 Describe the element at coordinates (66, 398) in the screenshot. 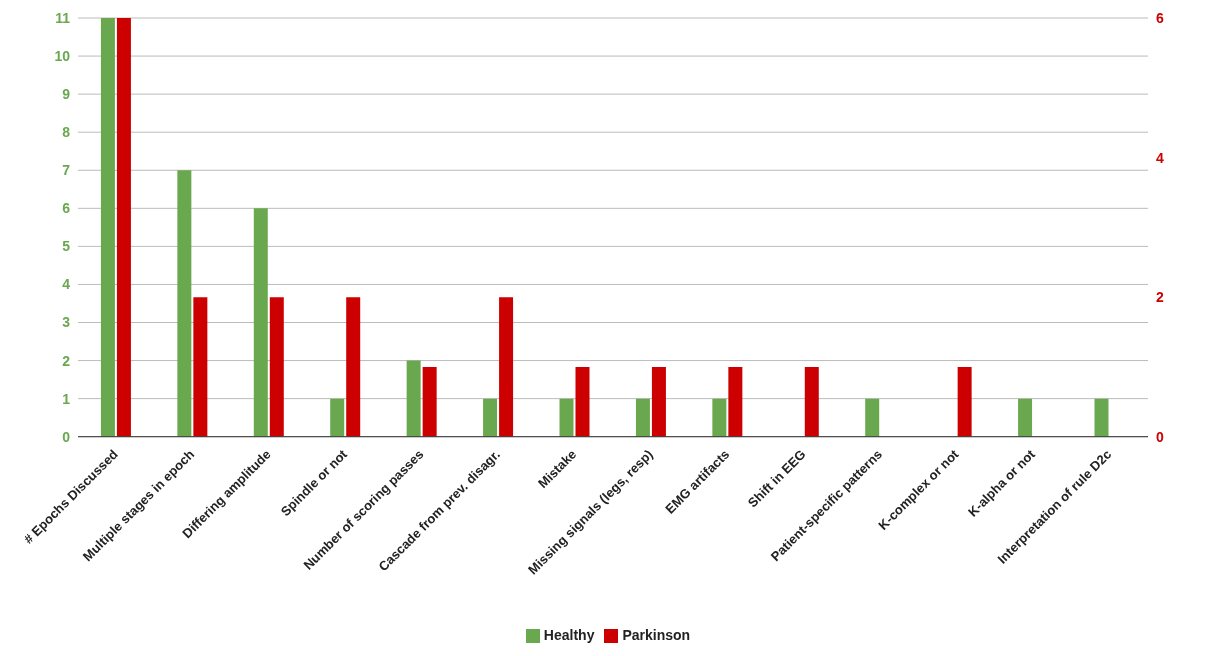

I see `y-tick-label: 1` at that location.